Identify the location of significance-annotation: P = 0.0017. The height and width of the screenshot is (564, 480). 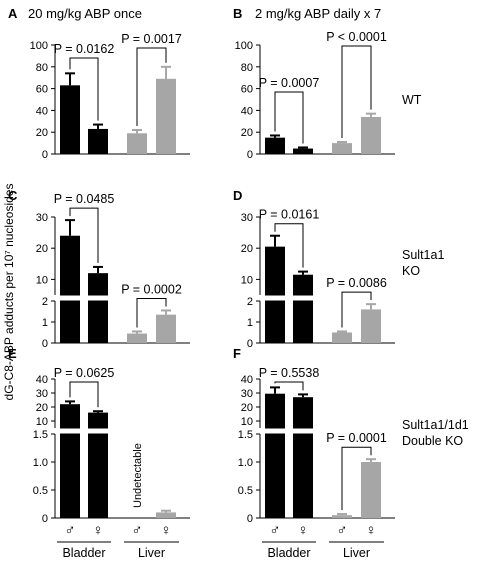
(151, 79).